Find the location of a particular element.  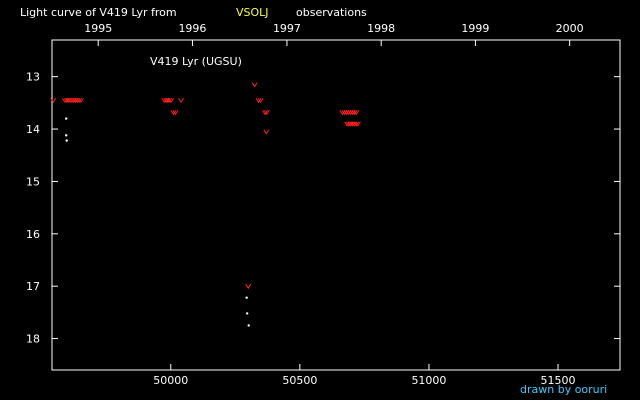

credit-text: drawn by ooruri is located at coordinates (563, 389).